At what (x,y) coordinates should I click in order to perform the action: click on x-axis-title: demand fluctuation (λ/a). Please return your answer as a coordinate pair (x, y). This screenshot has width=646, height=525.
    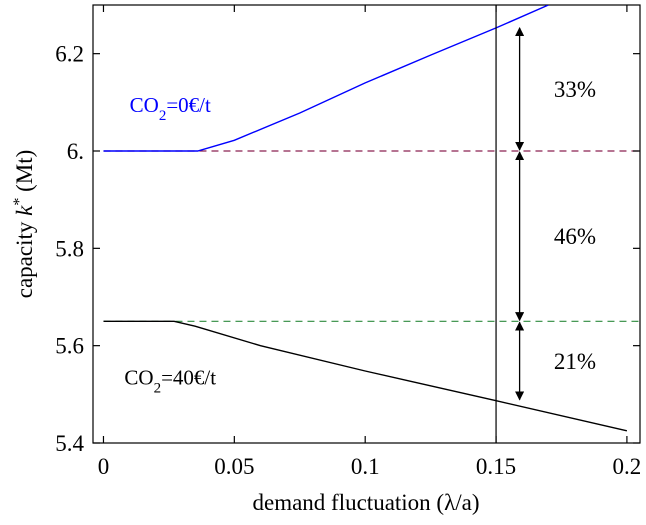
    Looking at the image, I should click on (365, 502).